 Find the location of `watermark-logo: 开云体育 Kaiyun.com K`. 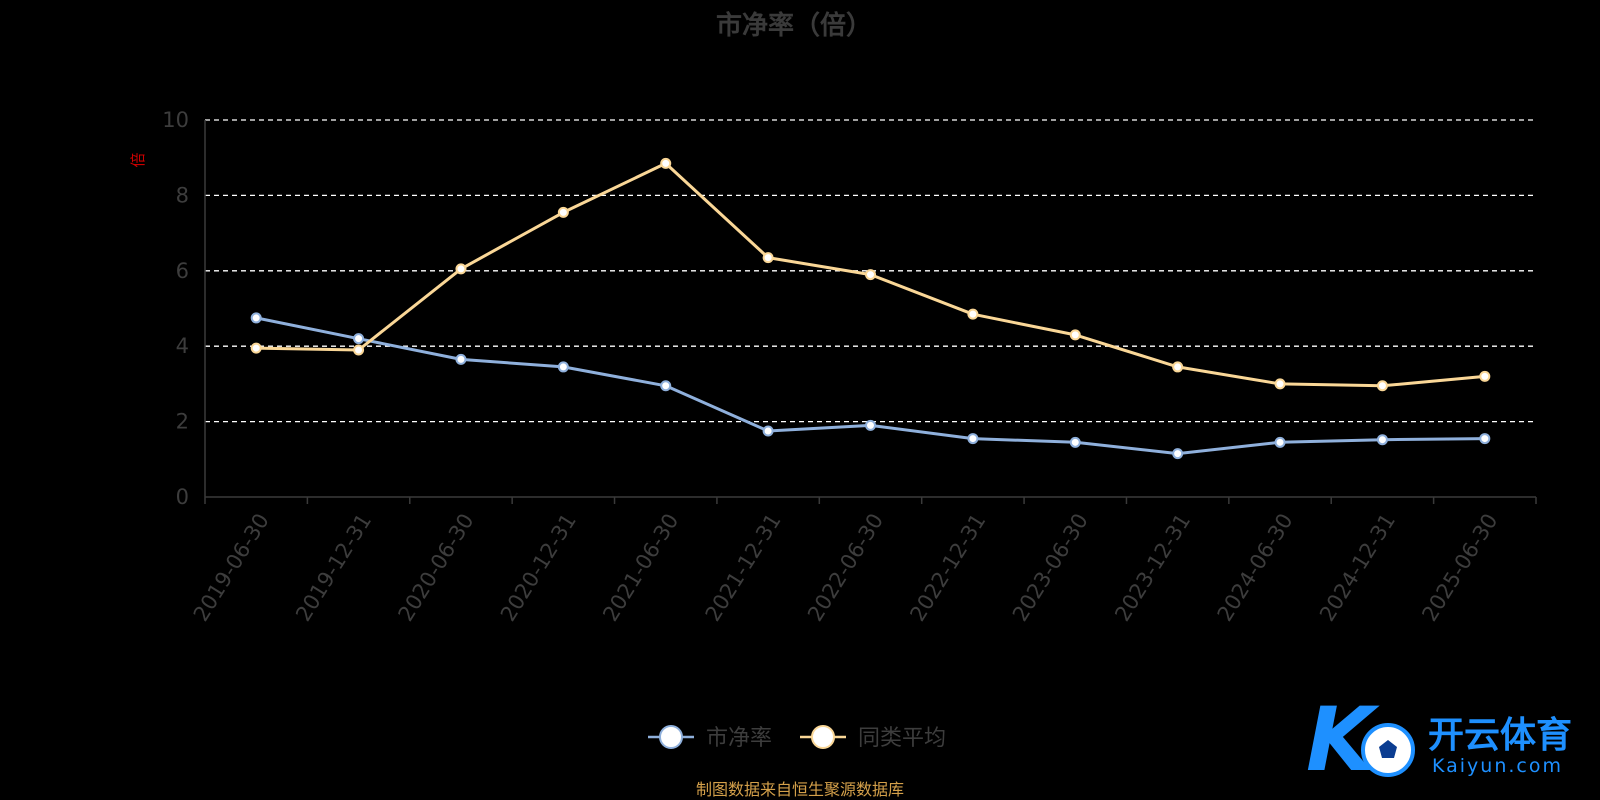

watermark-logo: 开云体育 Kaiyun.com K is located at coordinates (1439, 739).